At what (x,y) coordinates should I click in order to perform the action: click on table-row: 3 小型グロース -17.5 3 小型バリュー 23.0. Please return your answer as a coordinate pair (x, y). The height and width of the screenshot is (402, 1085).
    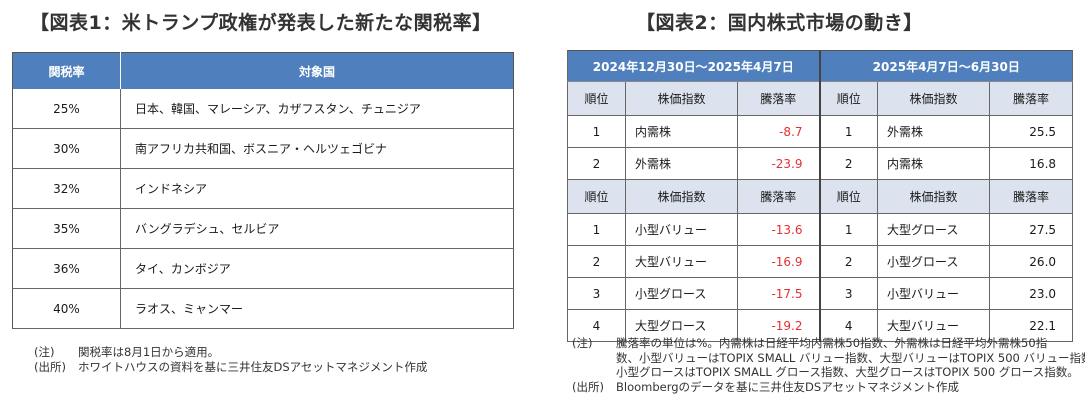
    Looking at the image, I should click on (820, 293).